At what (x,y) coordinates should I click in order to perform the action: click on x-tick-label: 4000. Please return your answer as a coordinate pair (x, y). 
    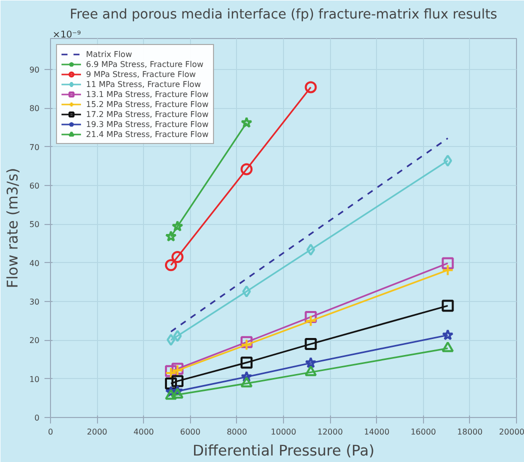
    Looking at the image, I should click on (144, 432).